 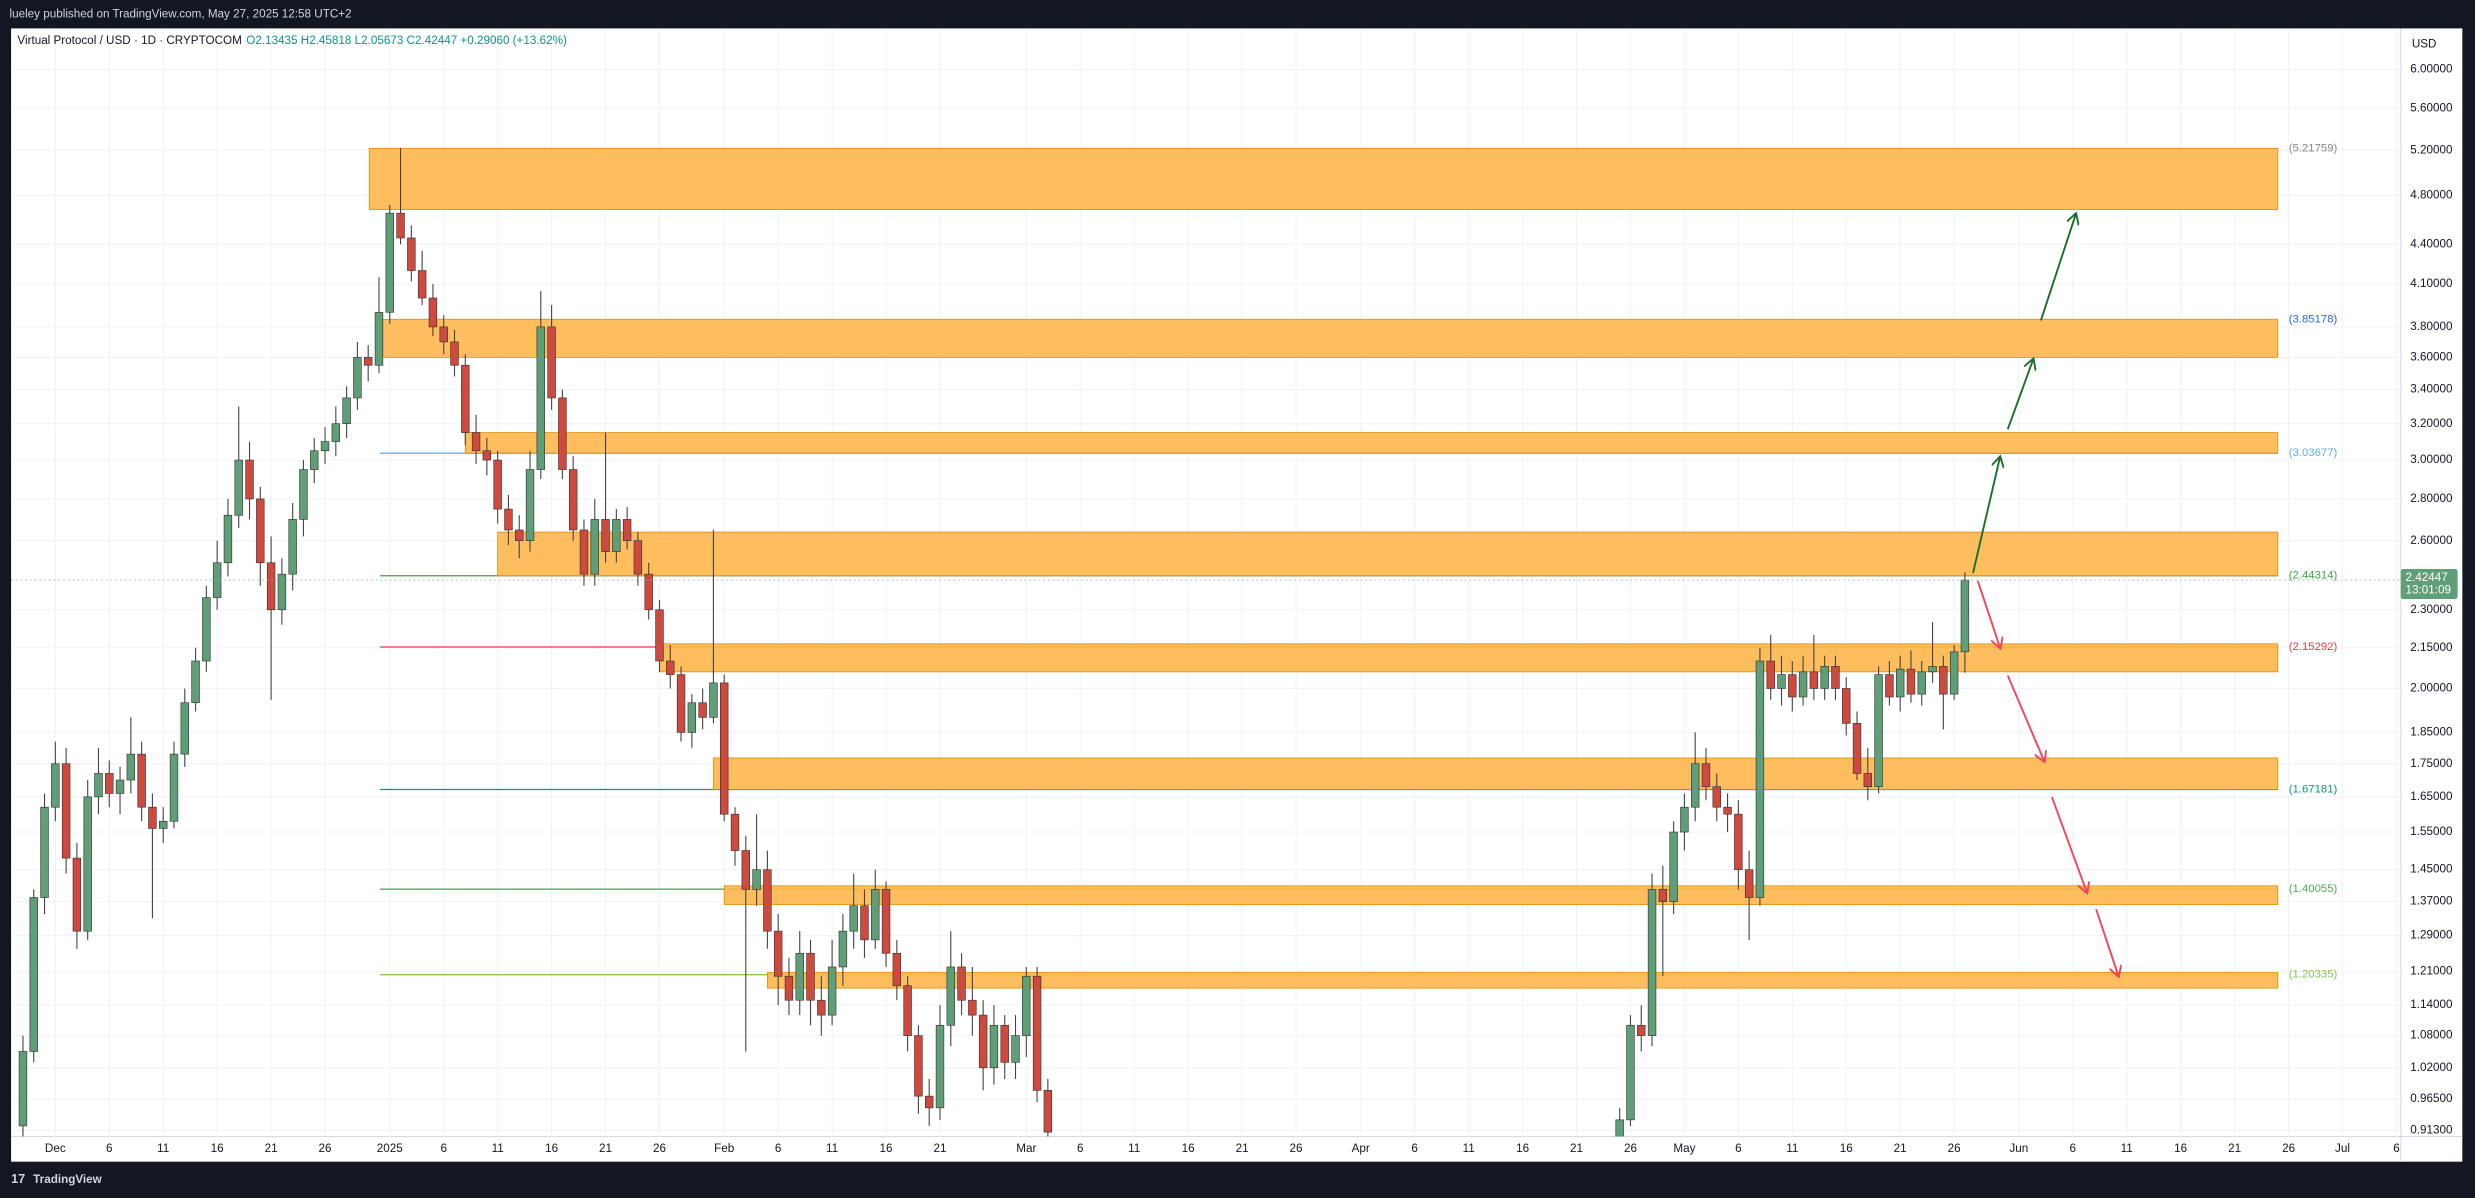 I want to click on x-tick-label: Jul, so click(x=2342, y=1148).